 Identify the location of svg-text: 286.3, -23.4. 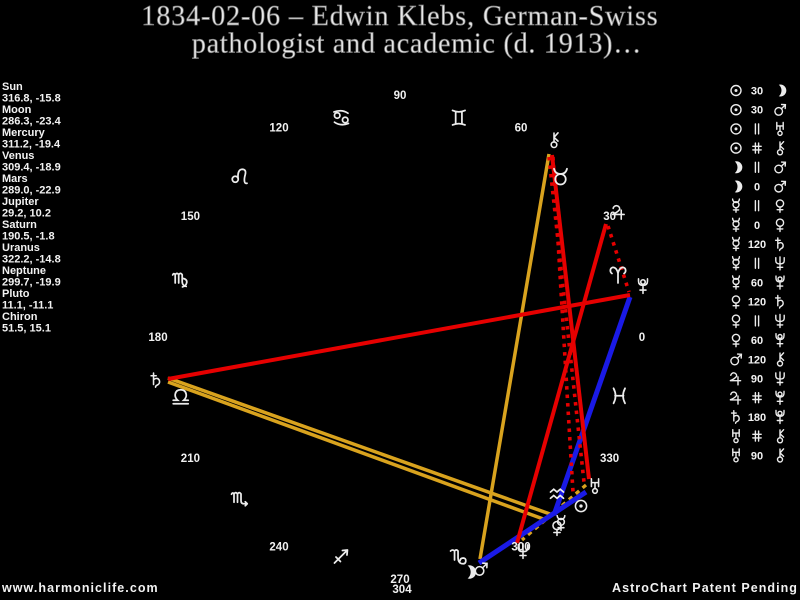
(32, 122).